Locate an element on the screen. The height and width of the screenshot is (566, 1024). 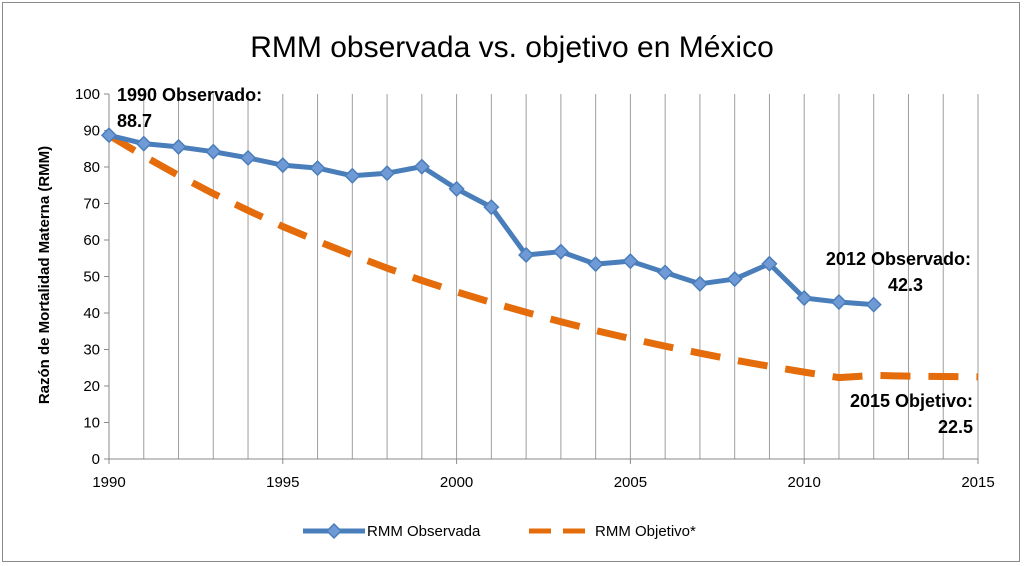
observada-point-2005 is located at coordinates (630, 261).